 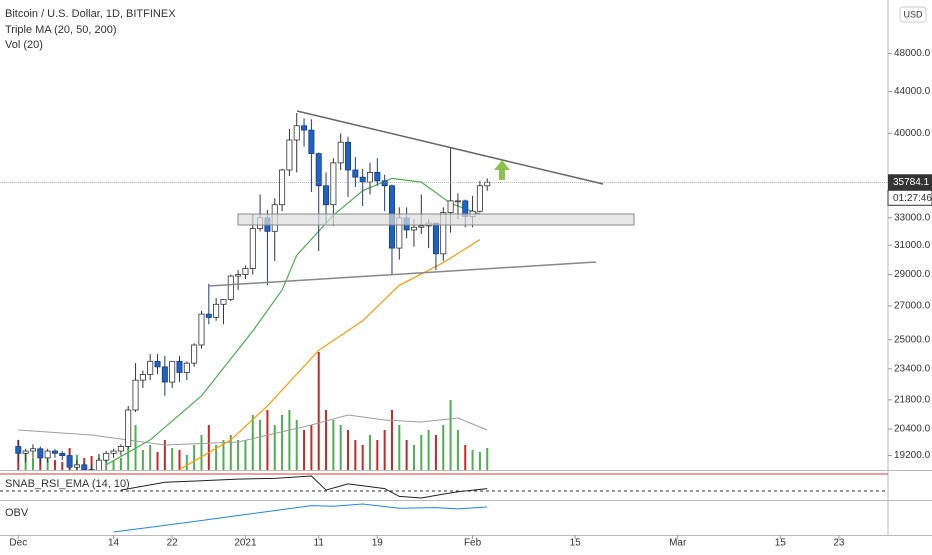 I want to click on x-tick-label: 22, so click(x=173, y=543).